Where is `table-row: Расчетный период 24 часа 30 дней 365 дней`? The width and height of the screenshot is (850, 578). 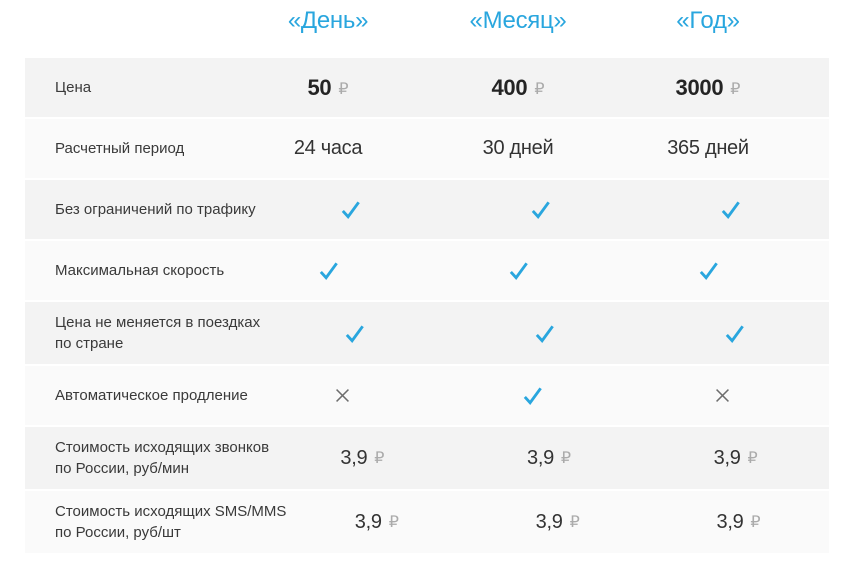 table-row: Расчетный период 24 часа 30 дней 365 дней is located at coordinates (427, 148).